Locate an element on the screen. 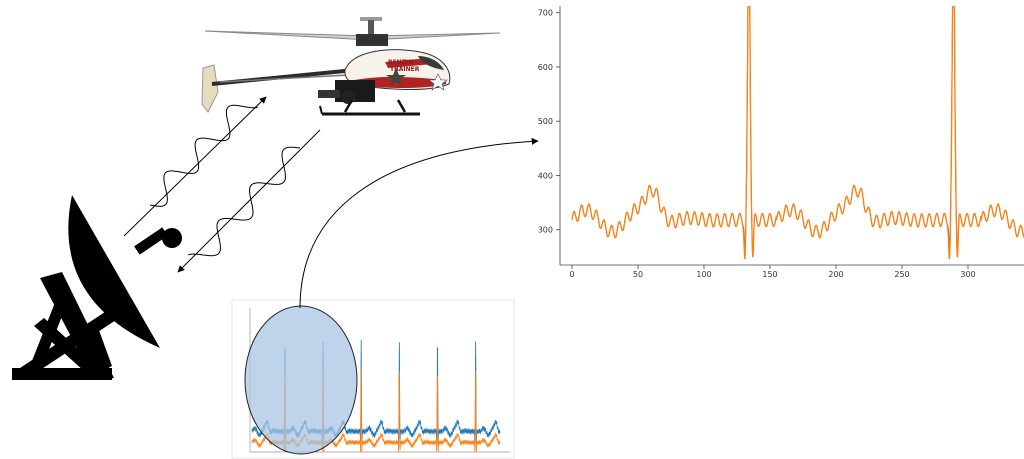 The image size is (1024, 459). main-chart-x-ticks: 0 50 100 150 200 250 300 is located at coordinates (772, 272).